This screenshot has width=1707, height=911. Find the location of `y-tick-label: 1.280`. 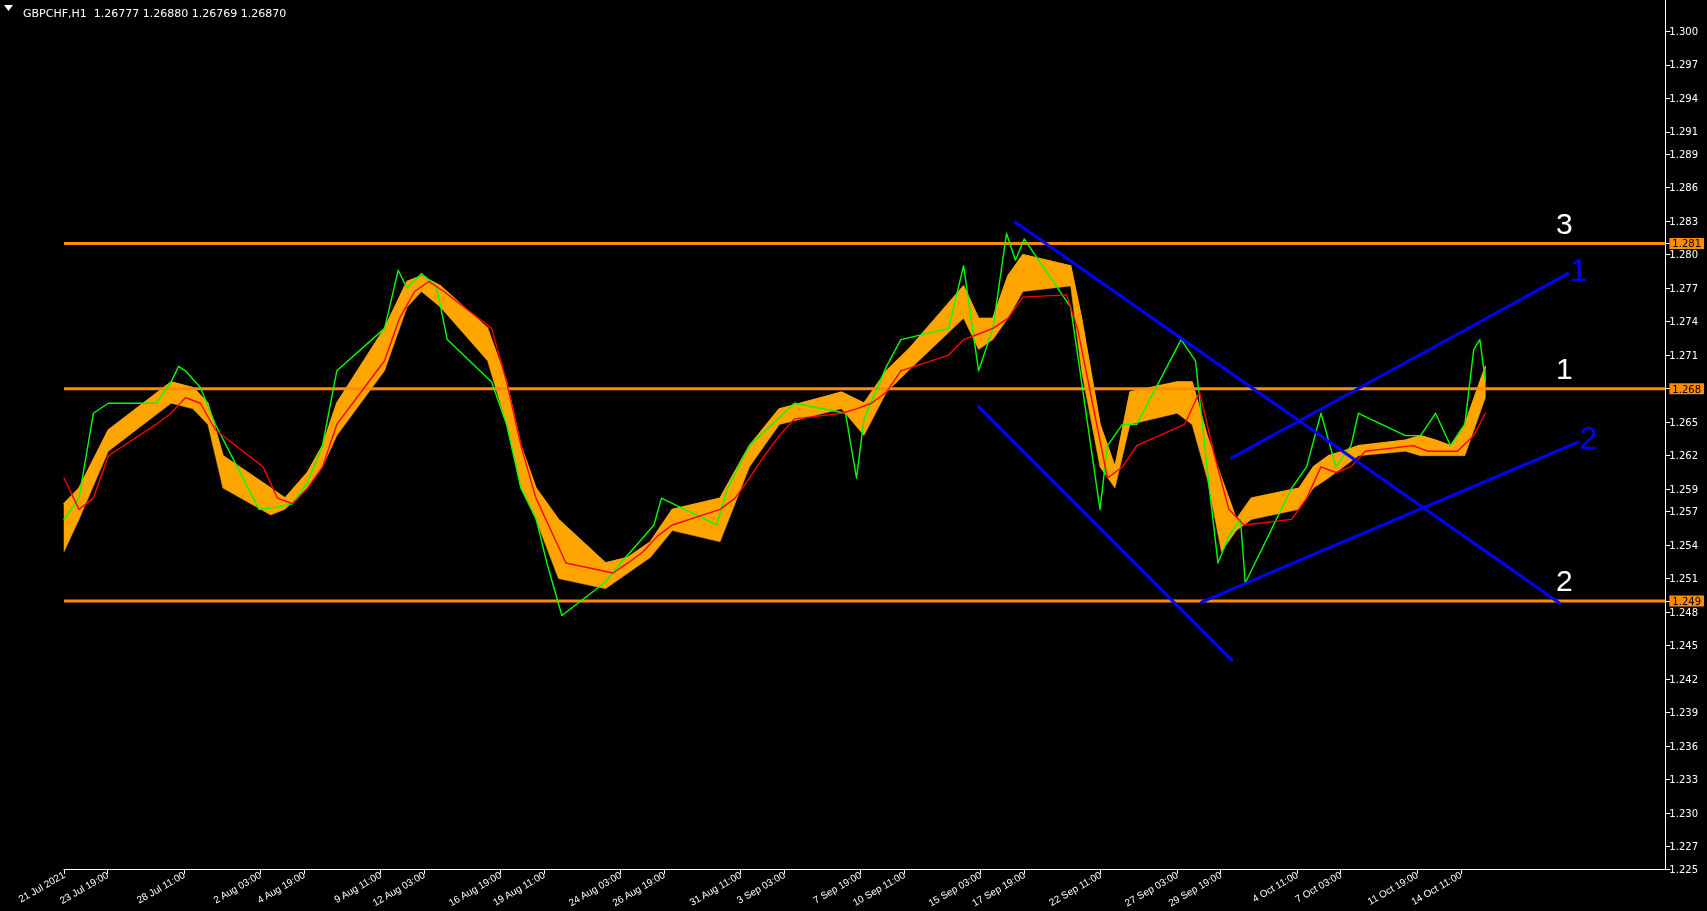

y-tick-label: 1.280 is located at coordinates (1684, 255).